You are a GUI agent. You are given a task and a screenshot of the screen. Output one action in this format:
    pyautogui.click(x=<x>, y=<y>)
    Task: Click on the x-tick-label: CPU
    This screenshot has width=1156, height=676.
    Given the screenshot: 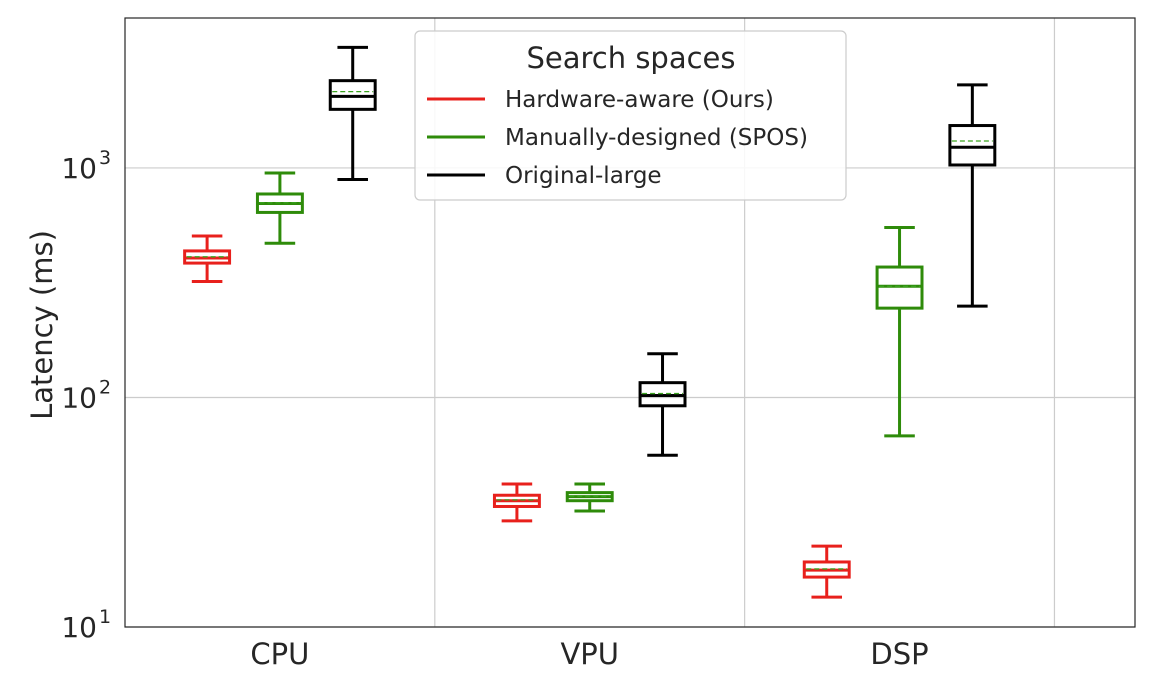 What is the action you would take?
    pyautogui.click(x=279, y=654)
    